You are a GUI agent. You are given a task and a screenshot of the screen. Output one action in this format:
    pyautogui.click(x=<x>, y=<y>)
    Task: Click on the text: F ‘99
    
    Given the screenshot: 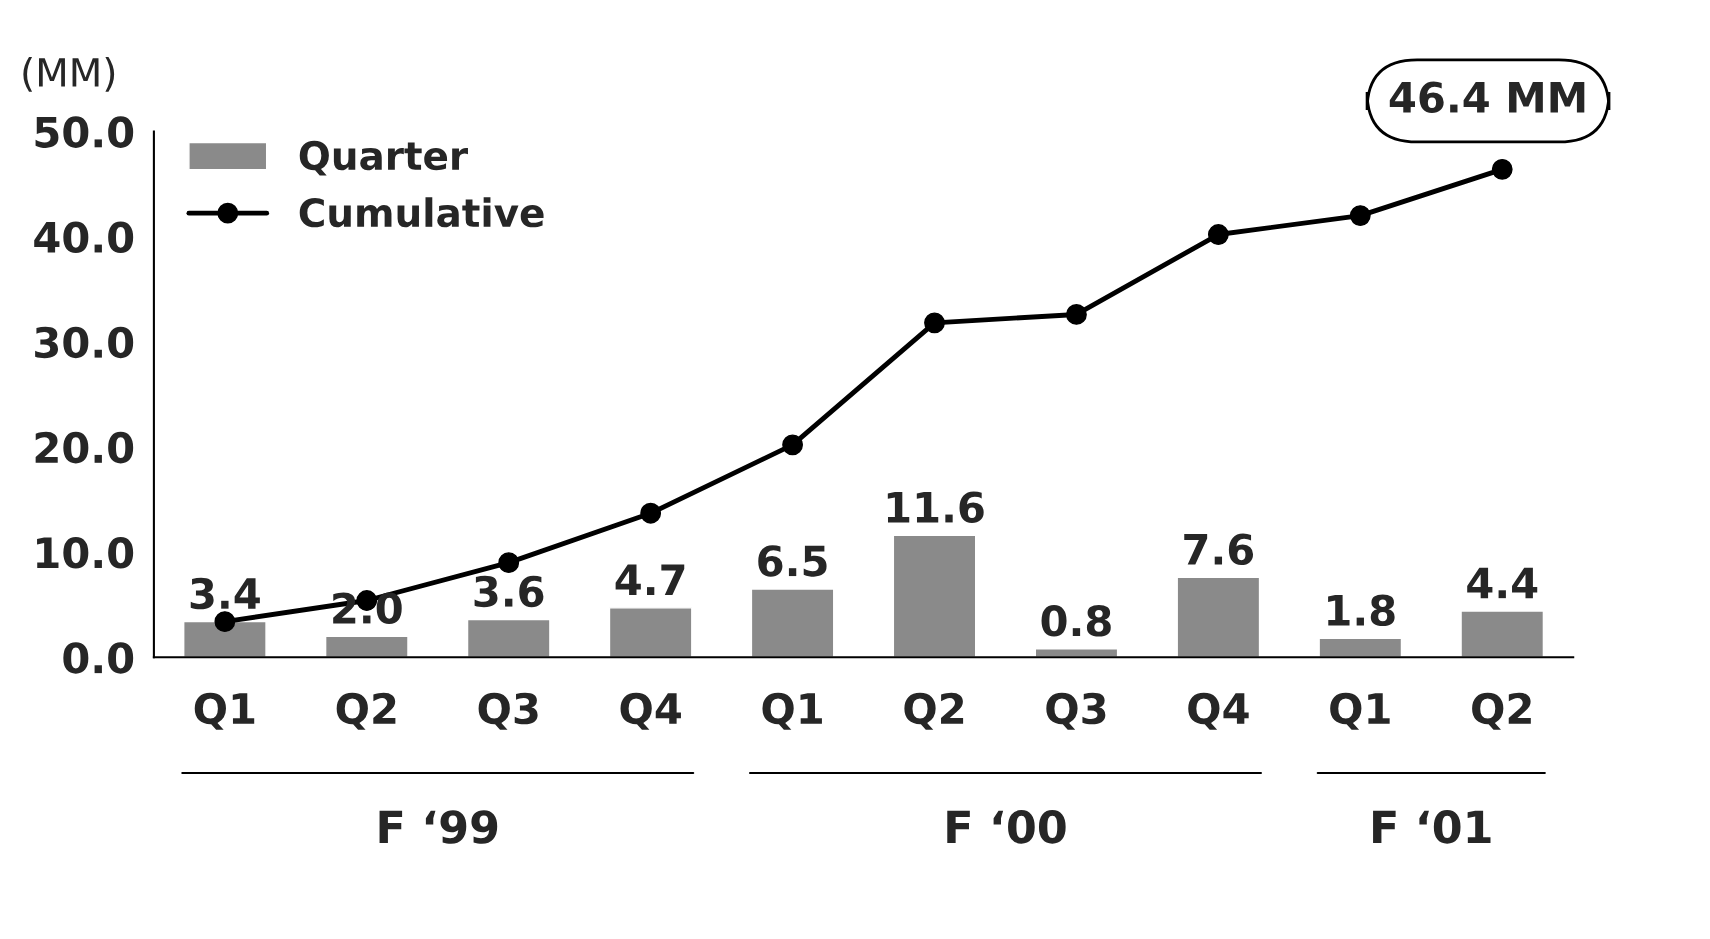 What is the action you would take?
    pyautogui.click(x=438, y=827)
    